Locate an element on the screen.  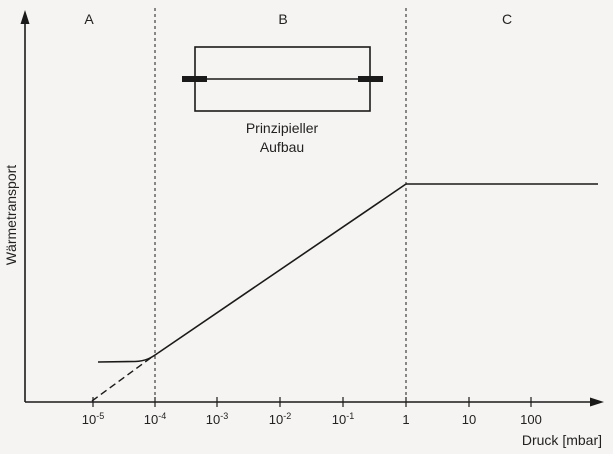
x-tick-label: 10⁻⁵ is located at coordinates (93, 419).